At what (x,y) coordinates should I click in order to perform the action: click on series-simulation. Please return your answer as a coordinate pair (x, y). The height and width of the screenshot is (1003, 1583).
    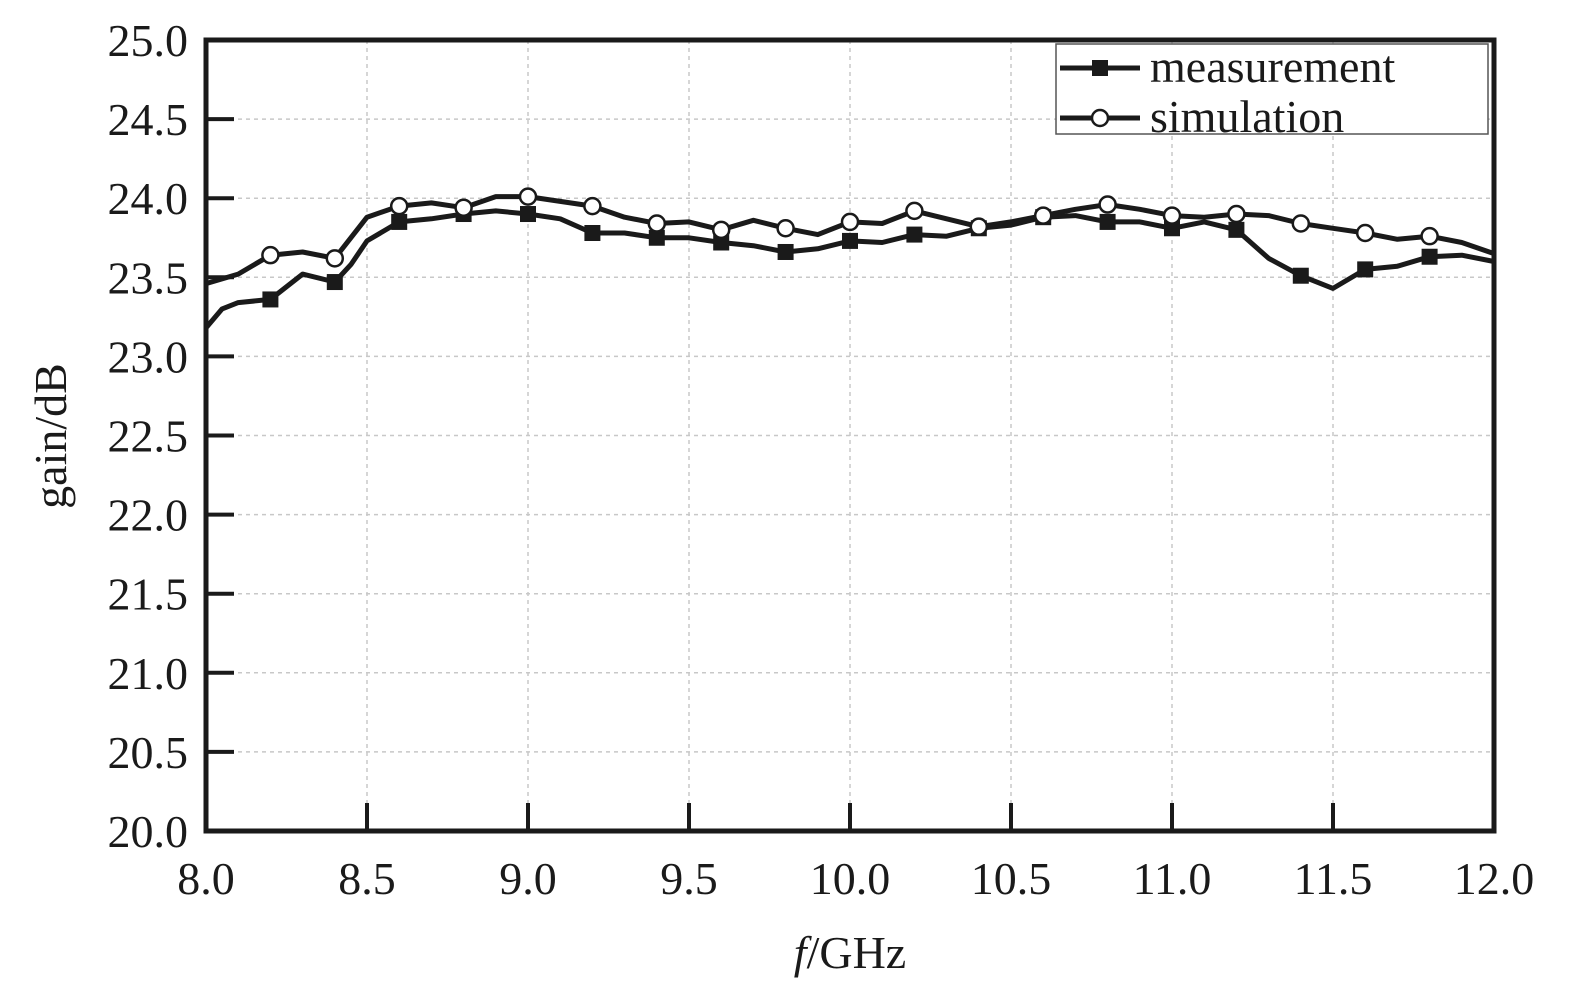
    Looking at the image, I should click on (850, 236).